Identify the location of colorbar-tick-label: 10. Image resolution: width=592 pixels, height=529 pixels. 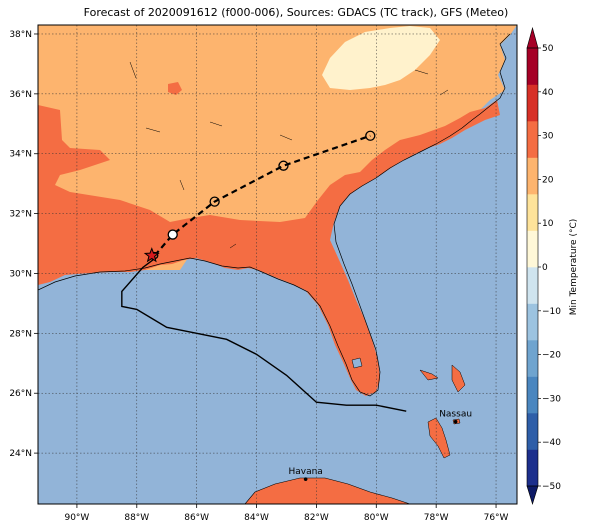
(548, 224).